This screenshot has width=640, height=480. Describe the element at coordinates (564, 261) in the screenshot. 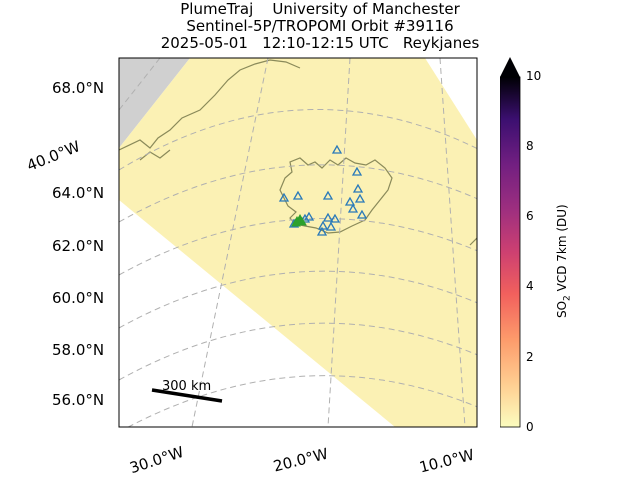

I see `colorbar-label: SO2 VCD 7km (DU)` at that location.